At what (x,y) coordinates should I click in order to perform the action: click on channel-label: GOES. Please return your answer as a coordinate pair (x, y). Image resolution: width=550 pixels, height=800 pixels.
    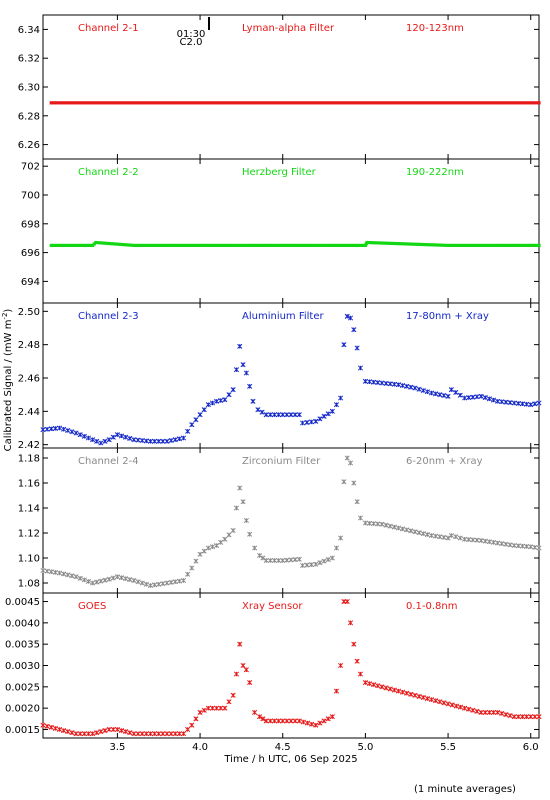
    Looking at the image, I should click on (92, 606).